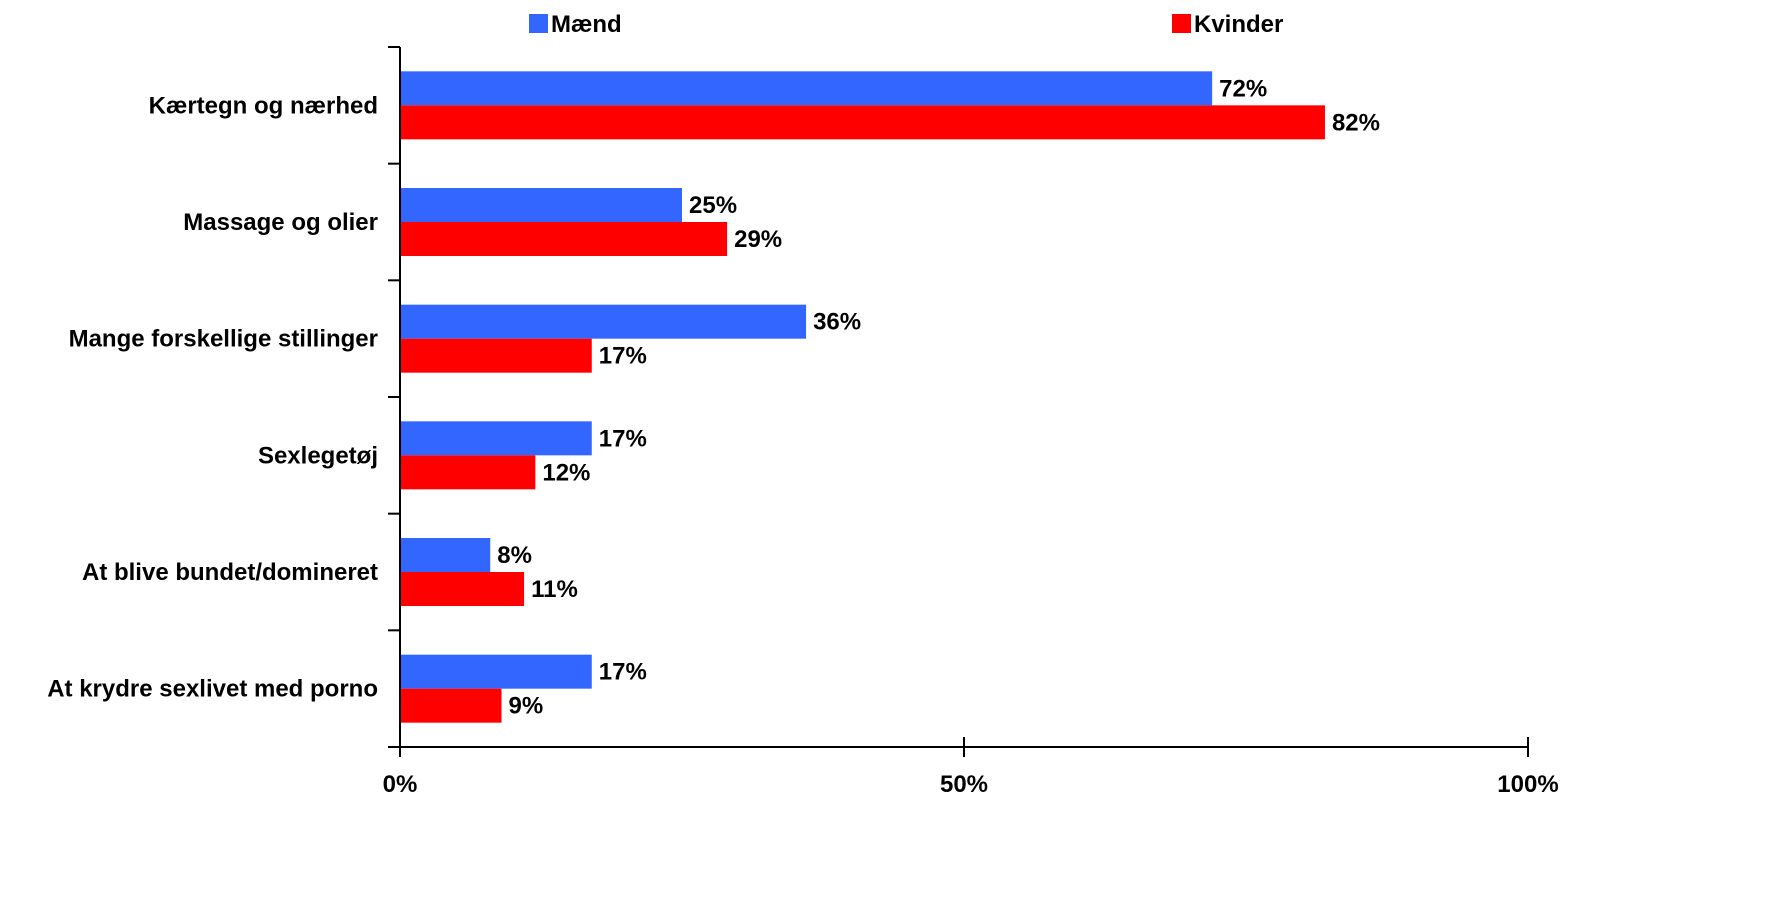 Image resolution: width=1765 pixels, height=902 pixels. I want to click on x-tick-label: 50%, so click(964, 784).